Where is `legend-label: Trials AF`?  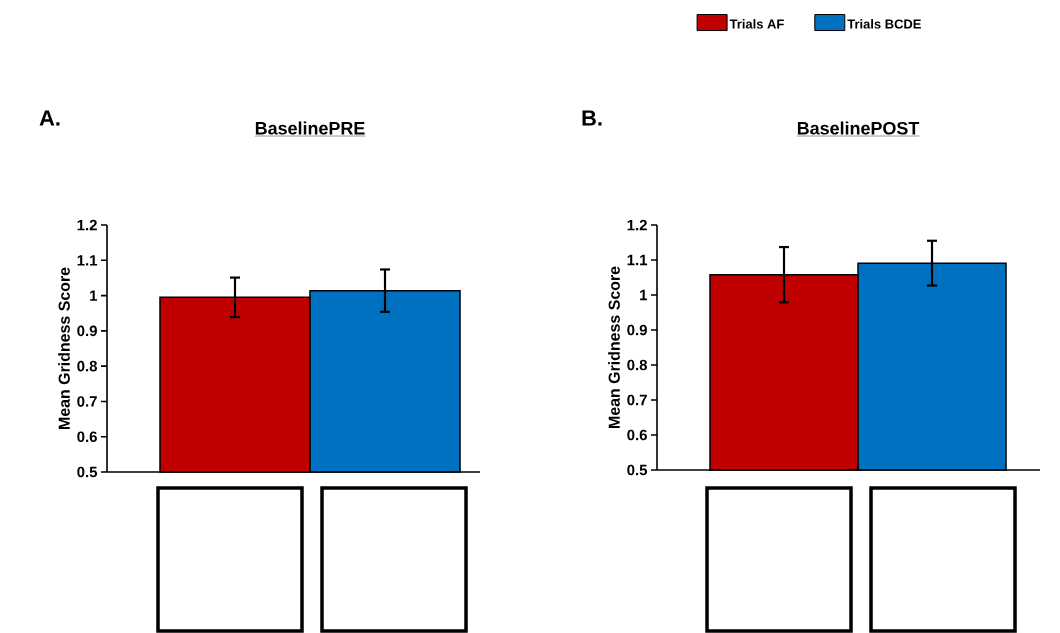
legend-label: Trials AF is located at coordinates (756, 24).